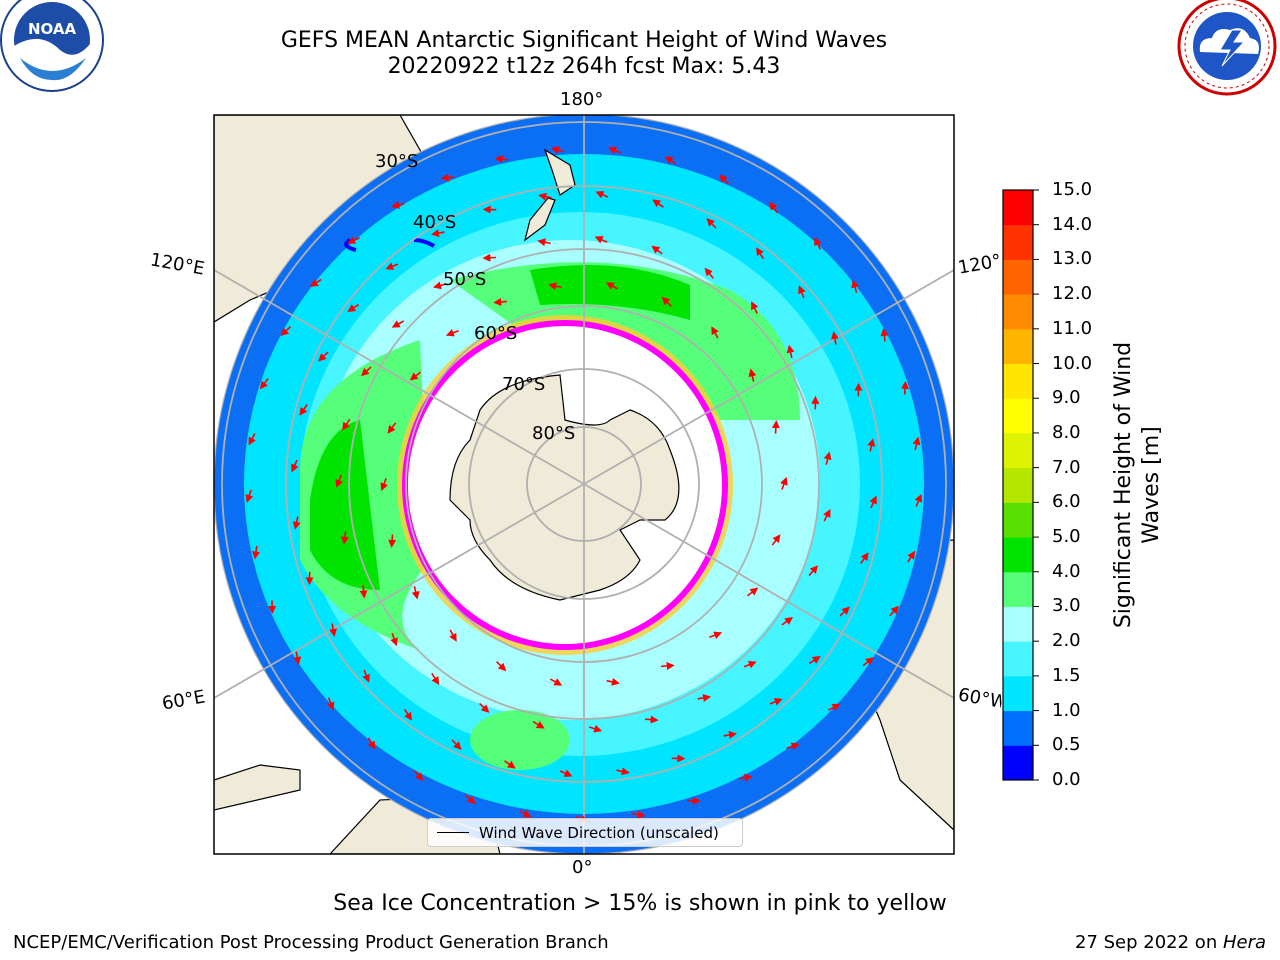  I want to click on meridian-label-180: 180°, so click(582, 99).